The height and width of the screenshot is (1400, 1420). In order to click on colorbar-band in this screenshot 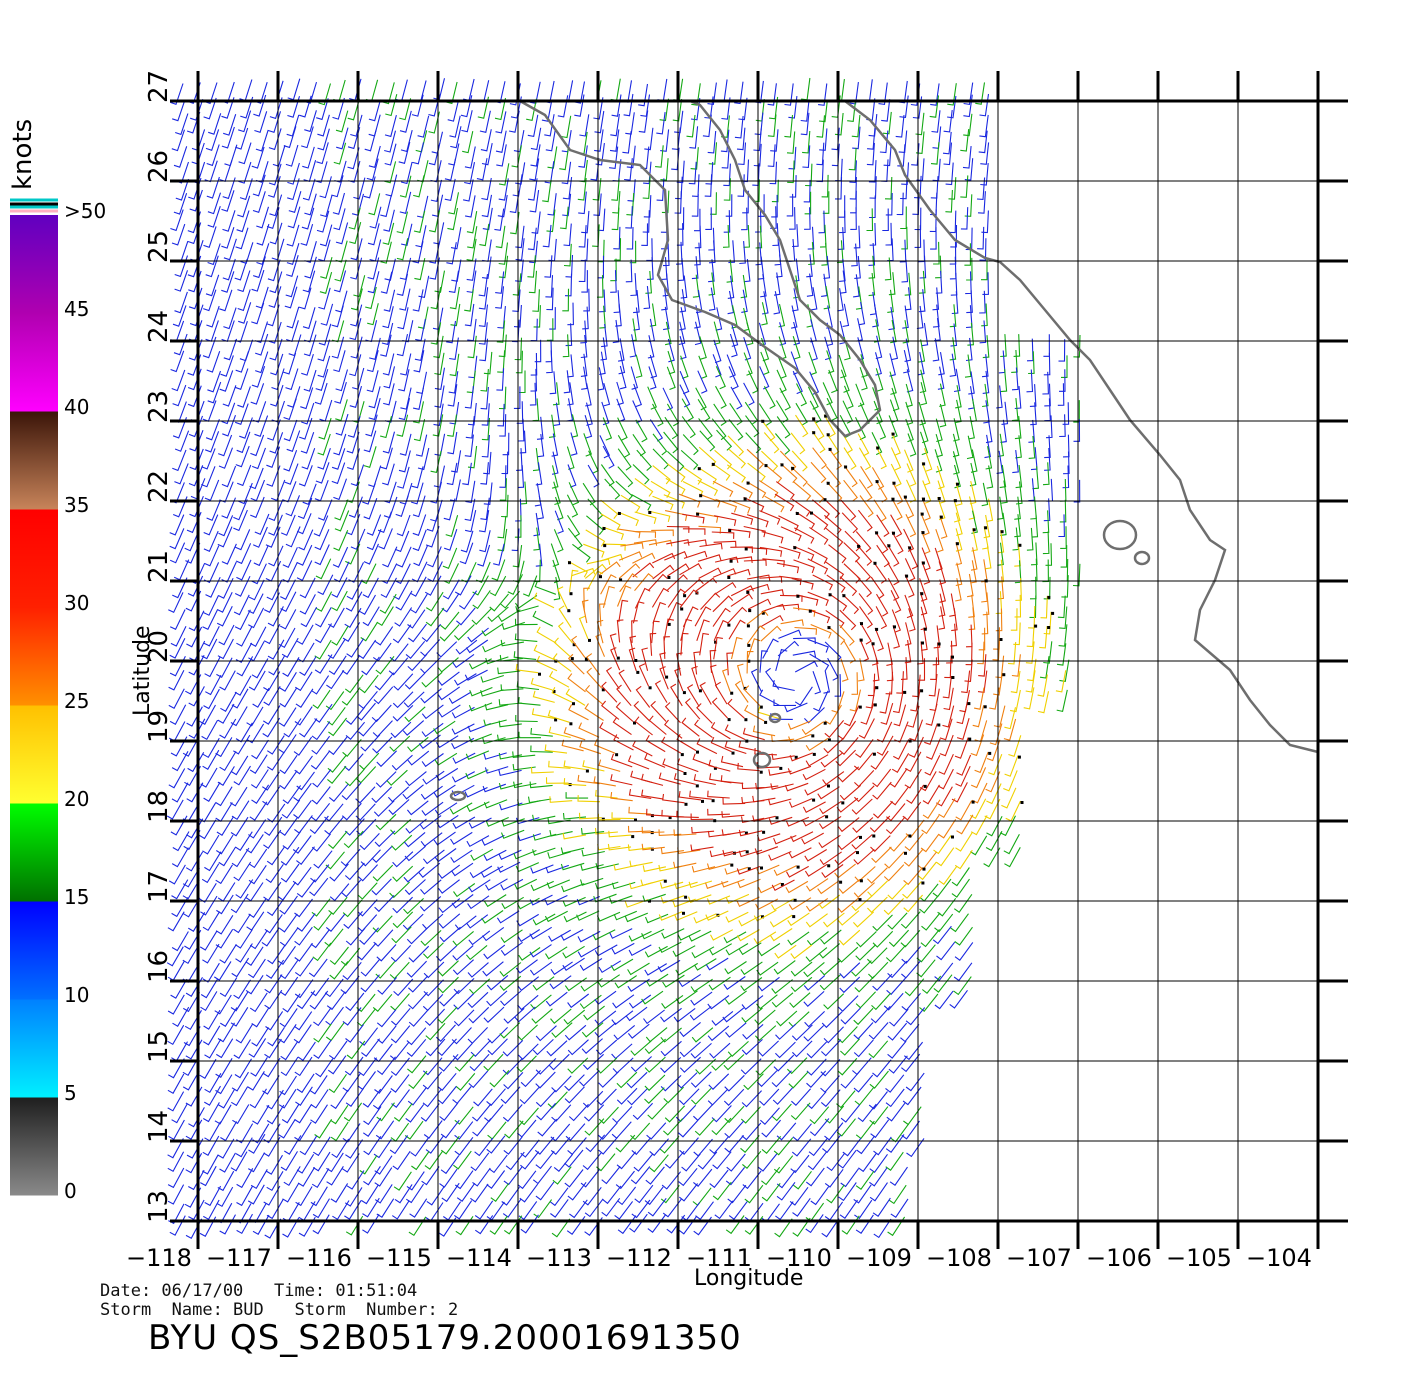, I will do `click(34, 852)`.